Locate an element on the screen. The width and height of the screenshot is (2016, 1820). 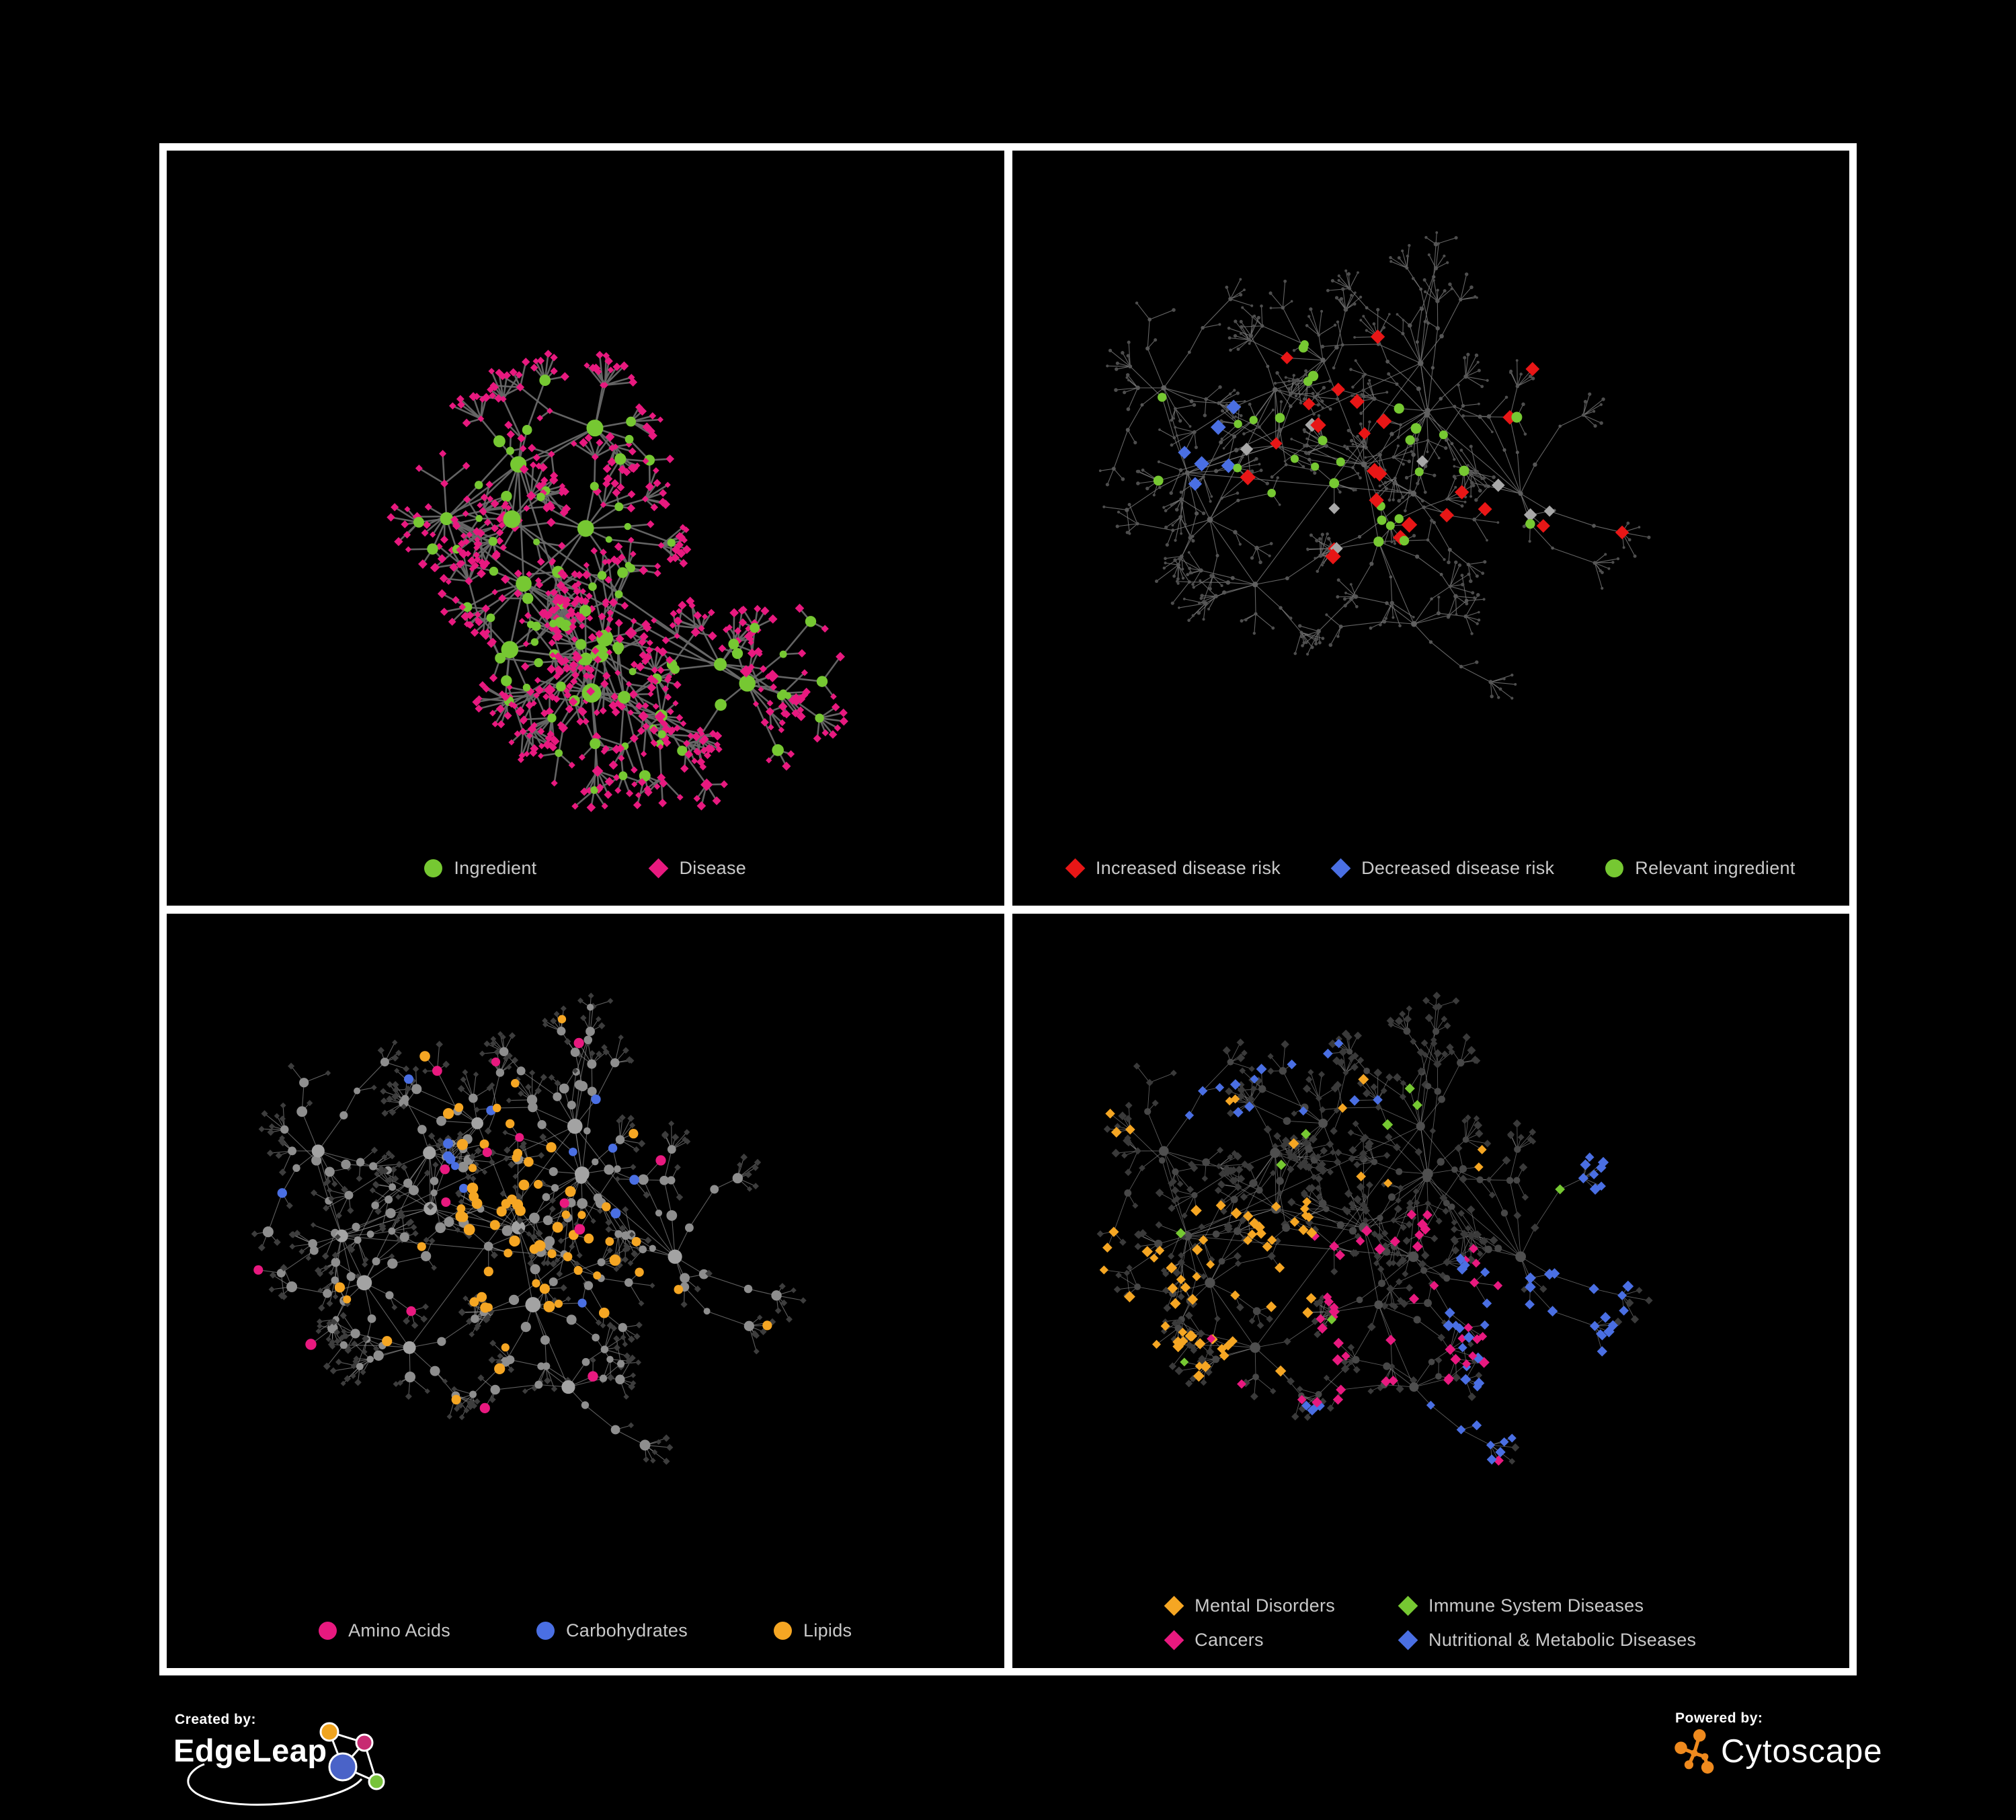
decreased-risk-diamond-icon is located at coordinates (1340, 868).